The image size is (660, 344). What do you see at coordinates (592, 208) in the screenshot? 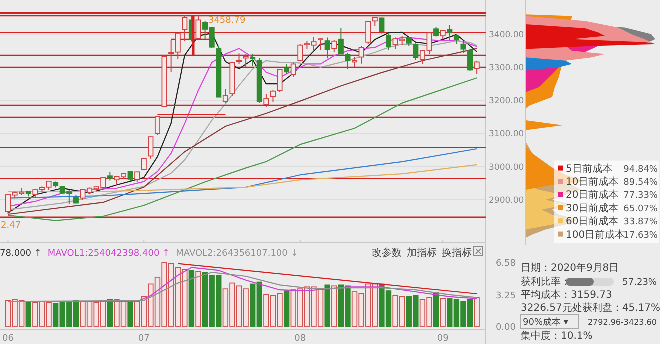
I see `legend-label: 30日前成本` at bounding box center [592, 208].